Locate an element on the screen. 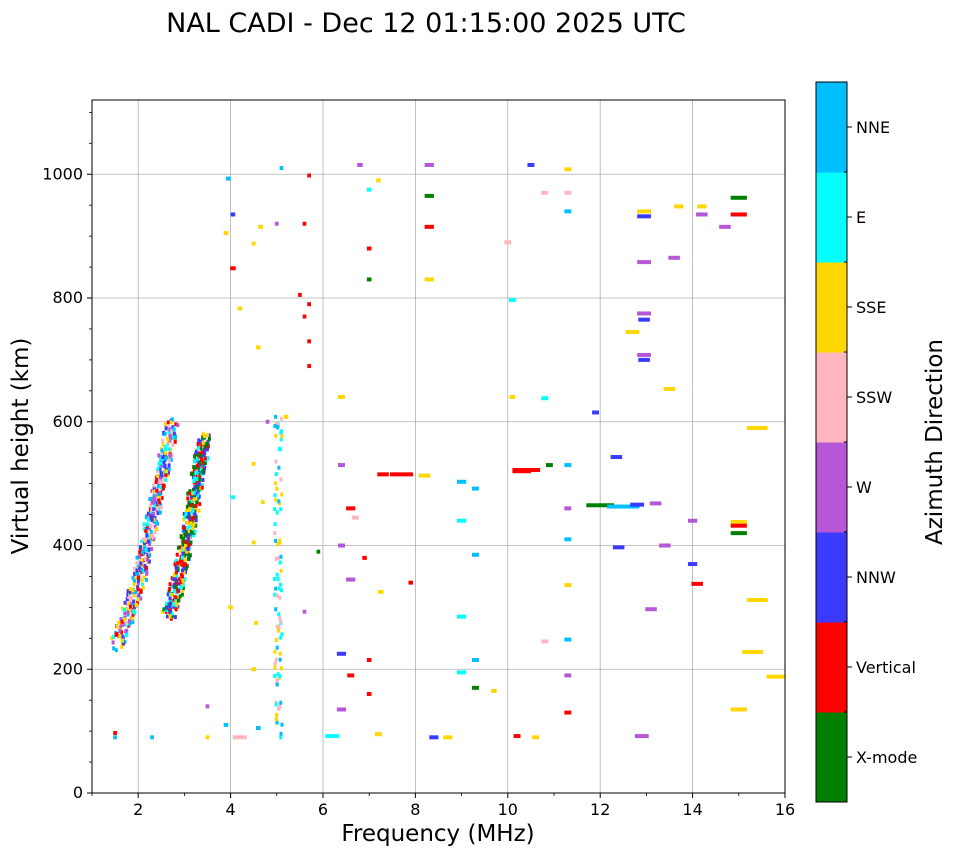  colorbar-label: Azimuth Direction is located at coordinates (935, 442).